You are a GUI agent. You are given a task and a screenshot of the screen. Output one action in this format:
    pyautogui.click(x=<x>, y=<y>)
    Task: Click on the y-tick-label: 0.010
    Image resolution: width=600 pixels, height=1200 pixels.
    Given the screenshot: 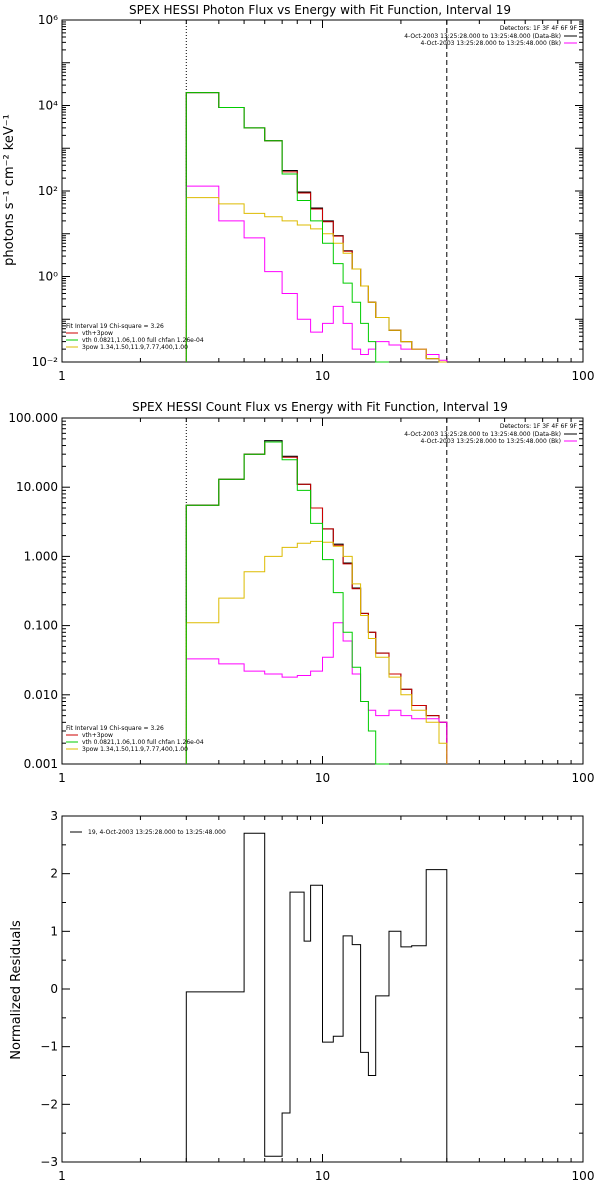 What is the action you would take?
    pyautogui.click(x=41, y=695)
    